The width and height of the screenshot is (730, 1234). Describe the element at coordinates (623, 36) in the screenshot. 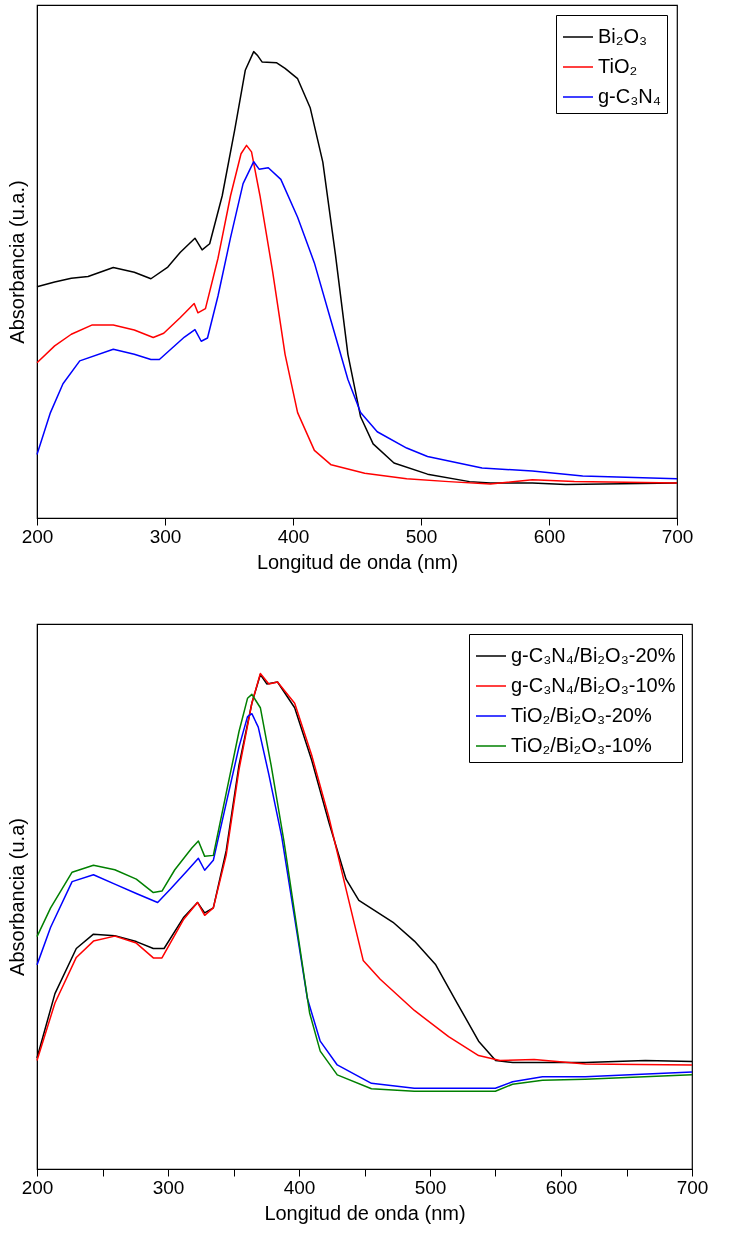

I see `legend-label: Bi₂O₃` at that location.